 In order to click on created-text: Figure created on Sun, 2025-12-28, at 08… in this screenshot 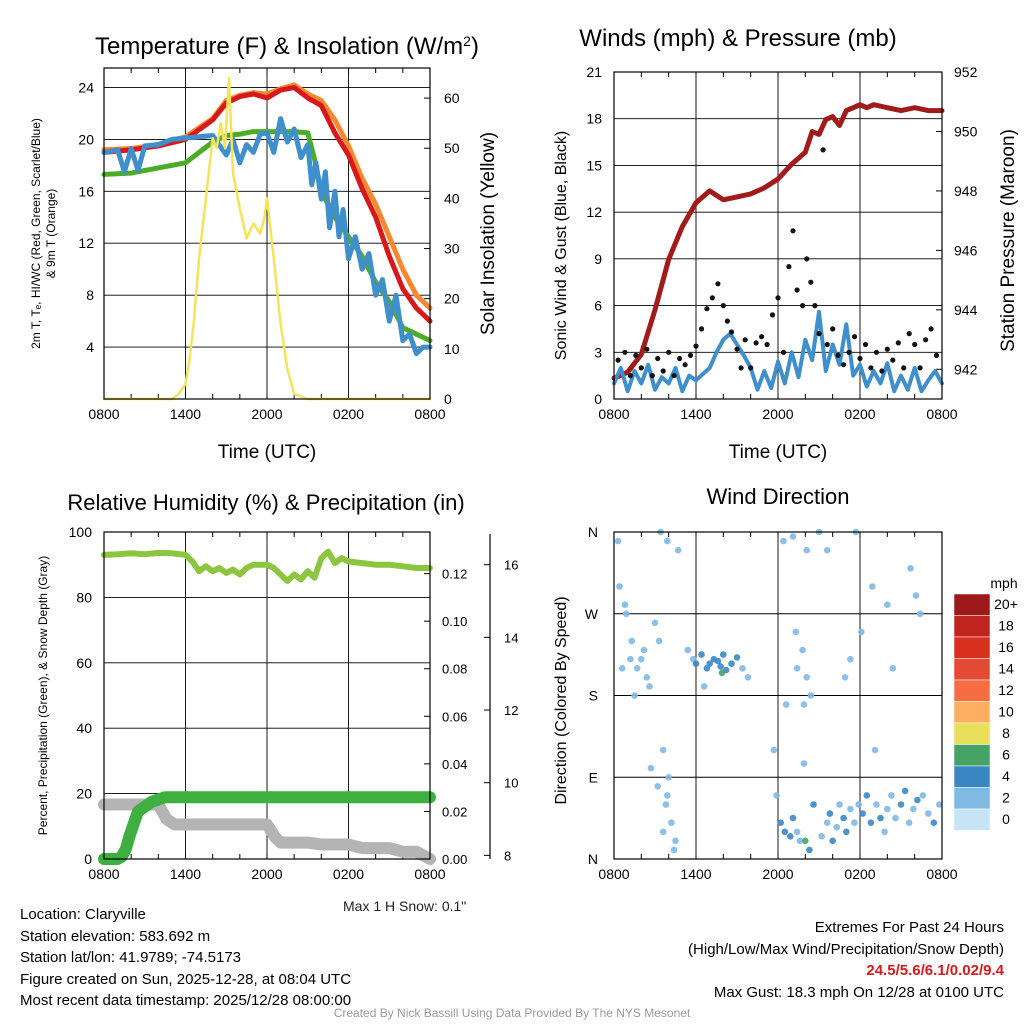, I will do `click(186, 979)`.